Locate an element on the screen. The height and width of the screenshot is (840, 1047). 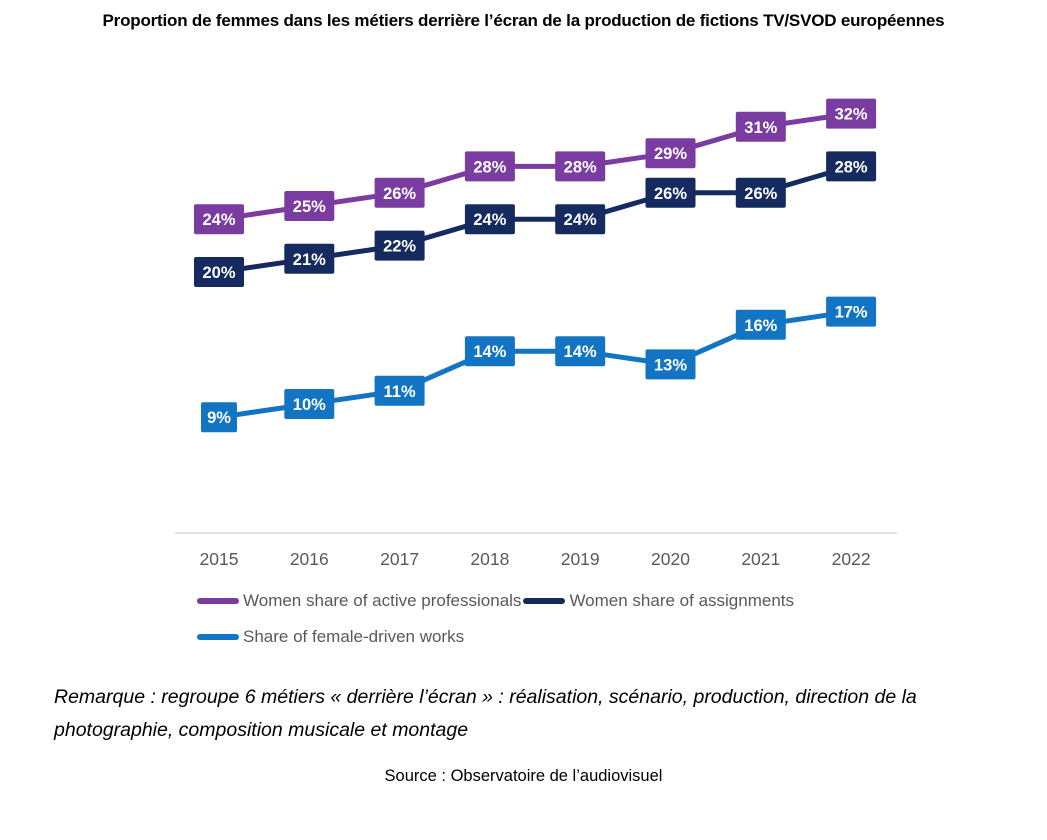
x-tick-label: 2018 is located at coordinates (489, 559).